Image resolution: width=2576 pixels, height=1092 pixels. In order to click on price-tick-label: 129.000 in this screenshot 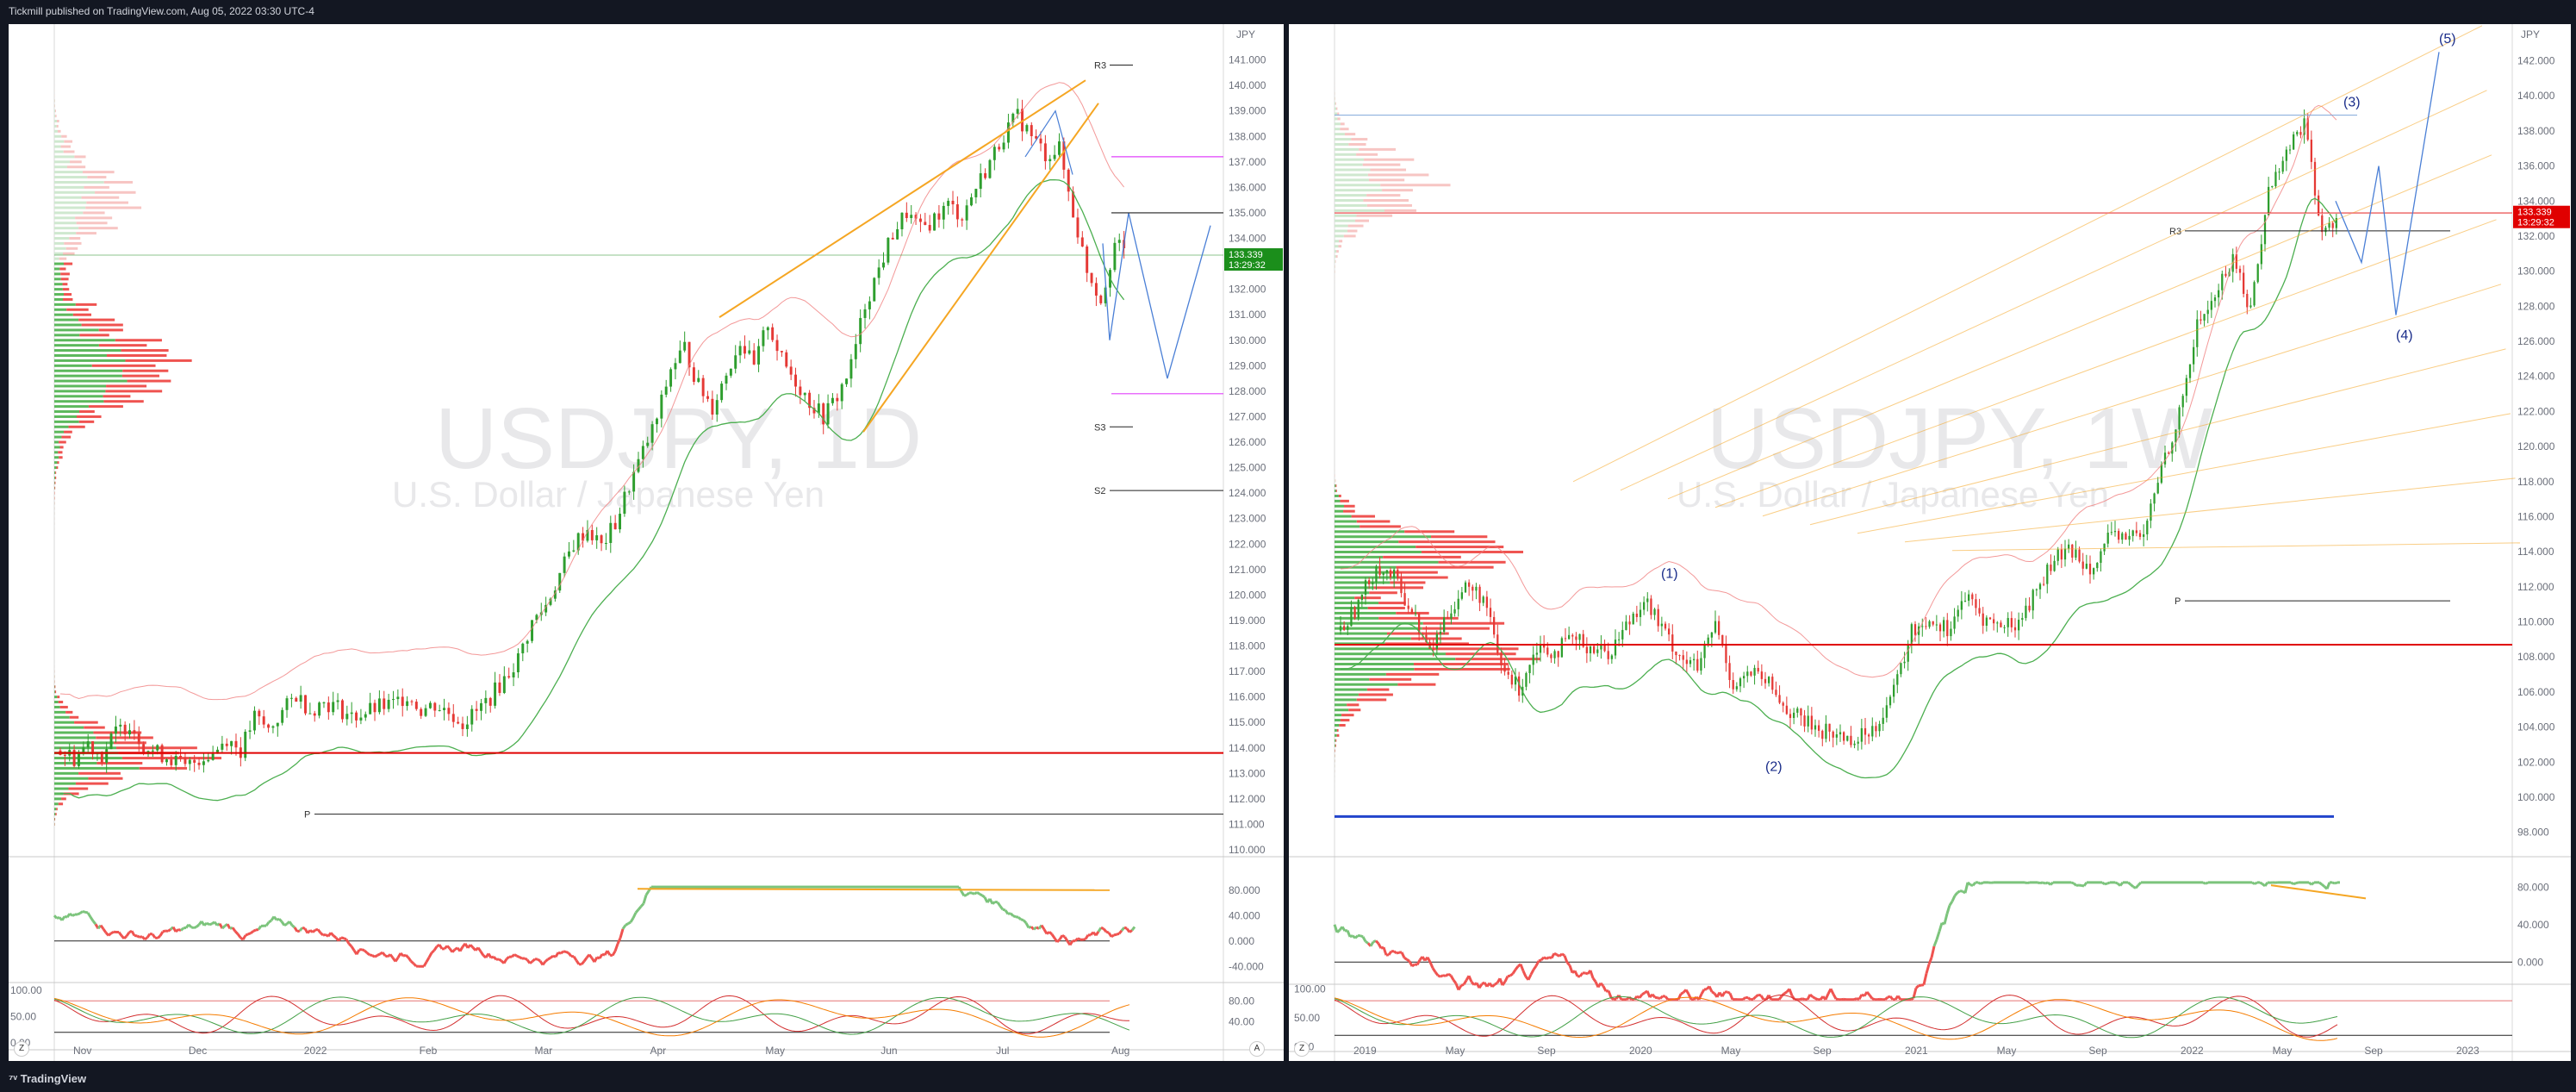, I will do `click(1248, 365)`.